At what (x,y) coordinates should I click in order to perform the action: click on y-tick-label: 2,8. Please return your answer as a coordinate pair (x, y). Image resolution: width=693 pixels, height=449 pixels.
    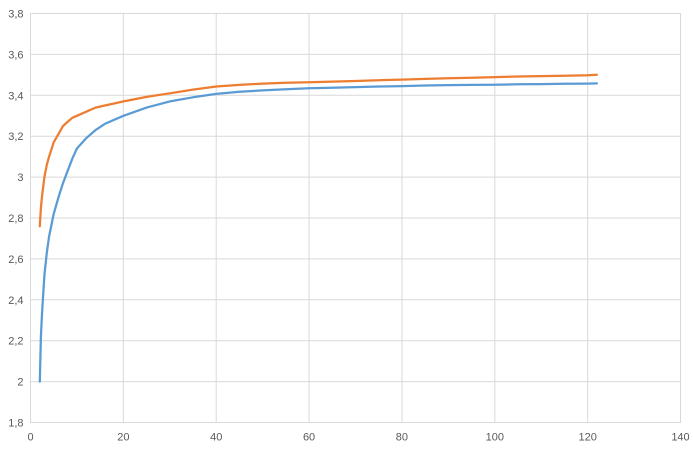
    Looking at the image, I should click on (15, 219).